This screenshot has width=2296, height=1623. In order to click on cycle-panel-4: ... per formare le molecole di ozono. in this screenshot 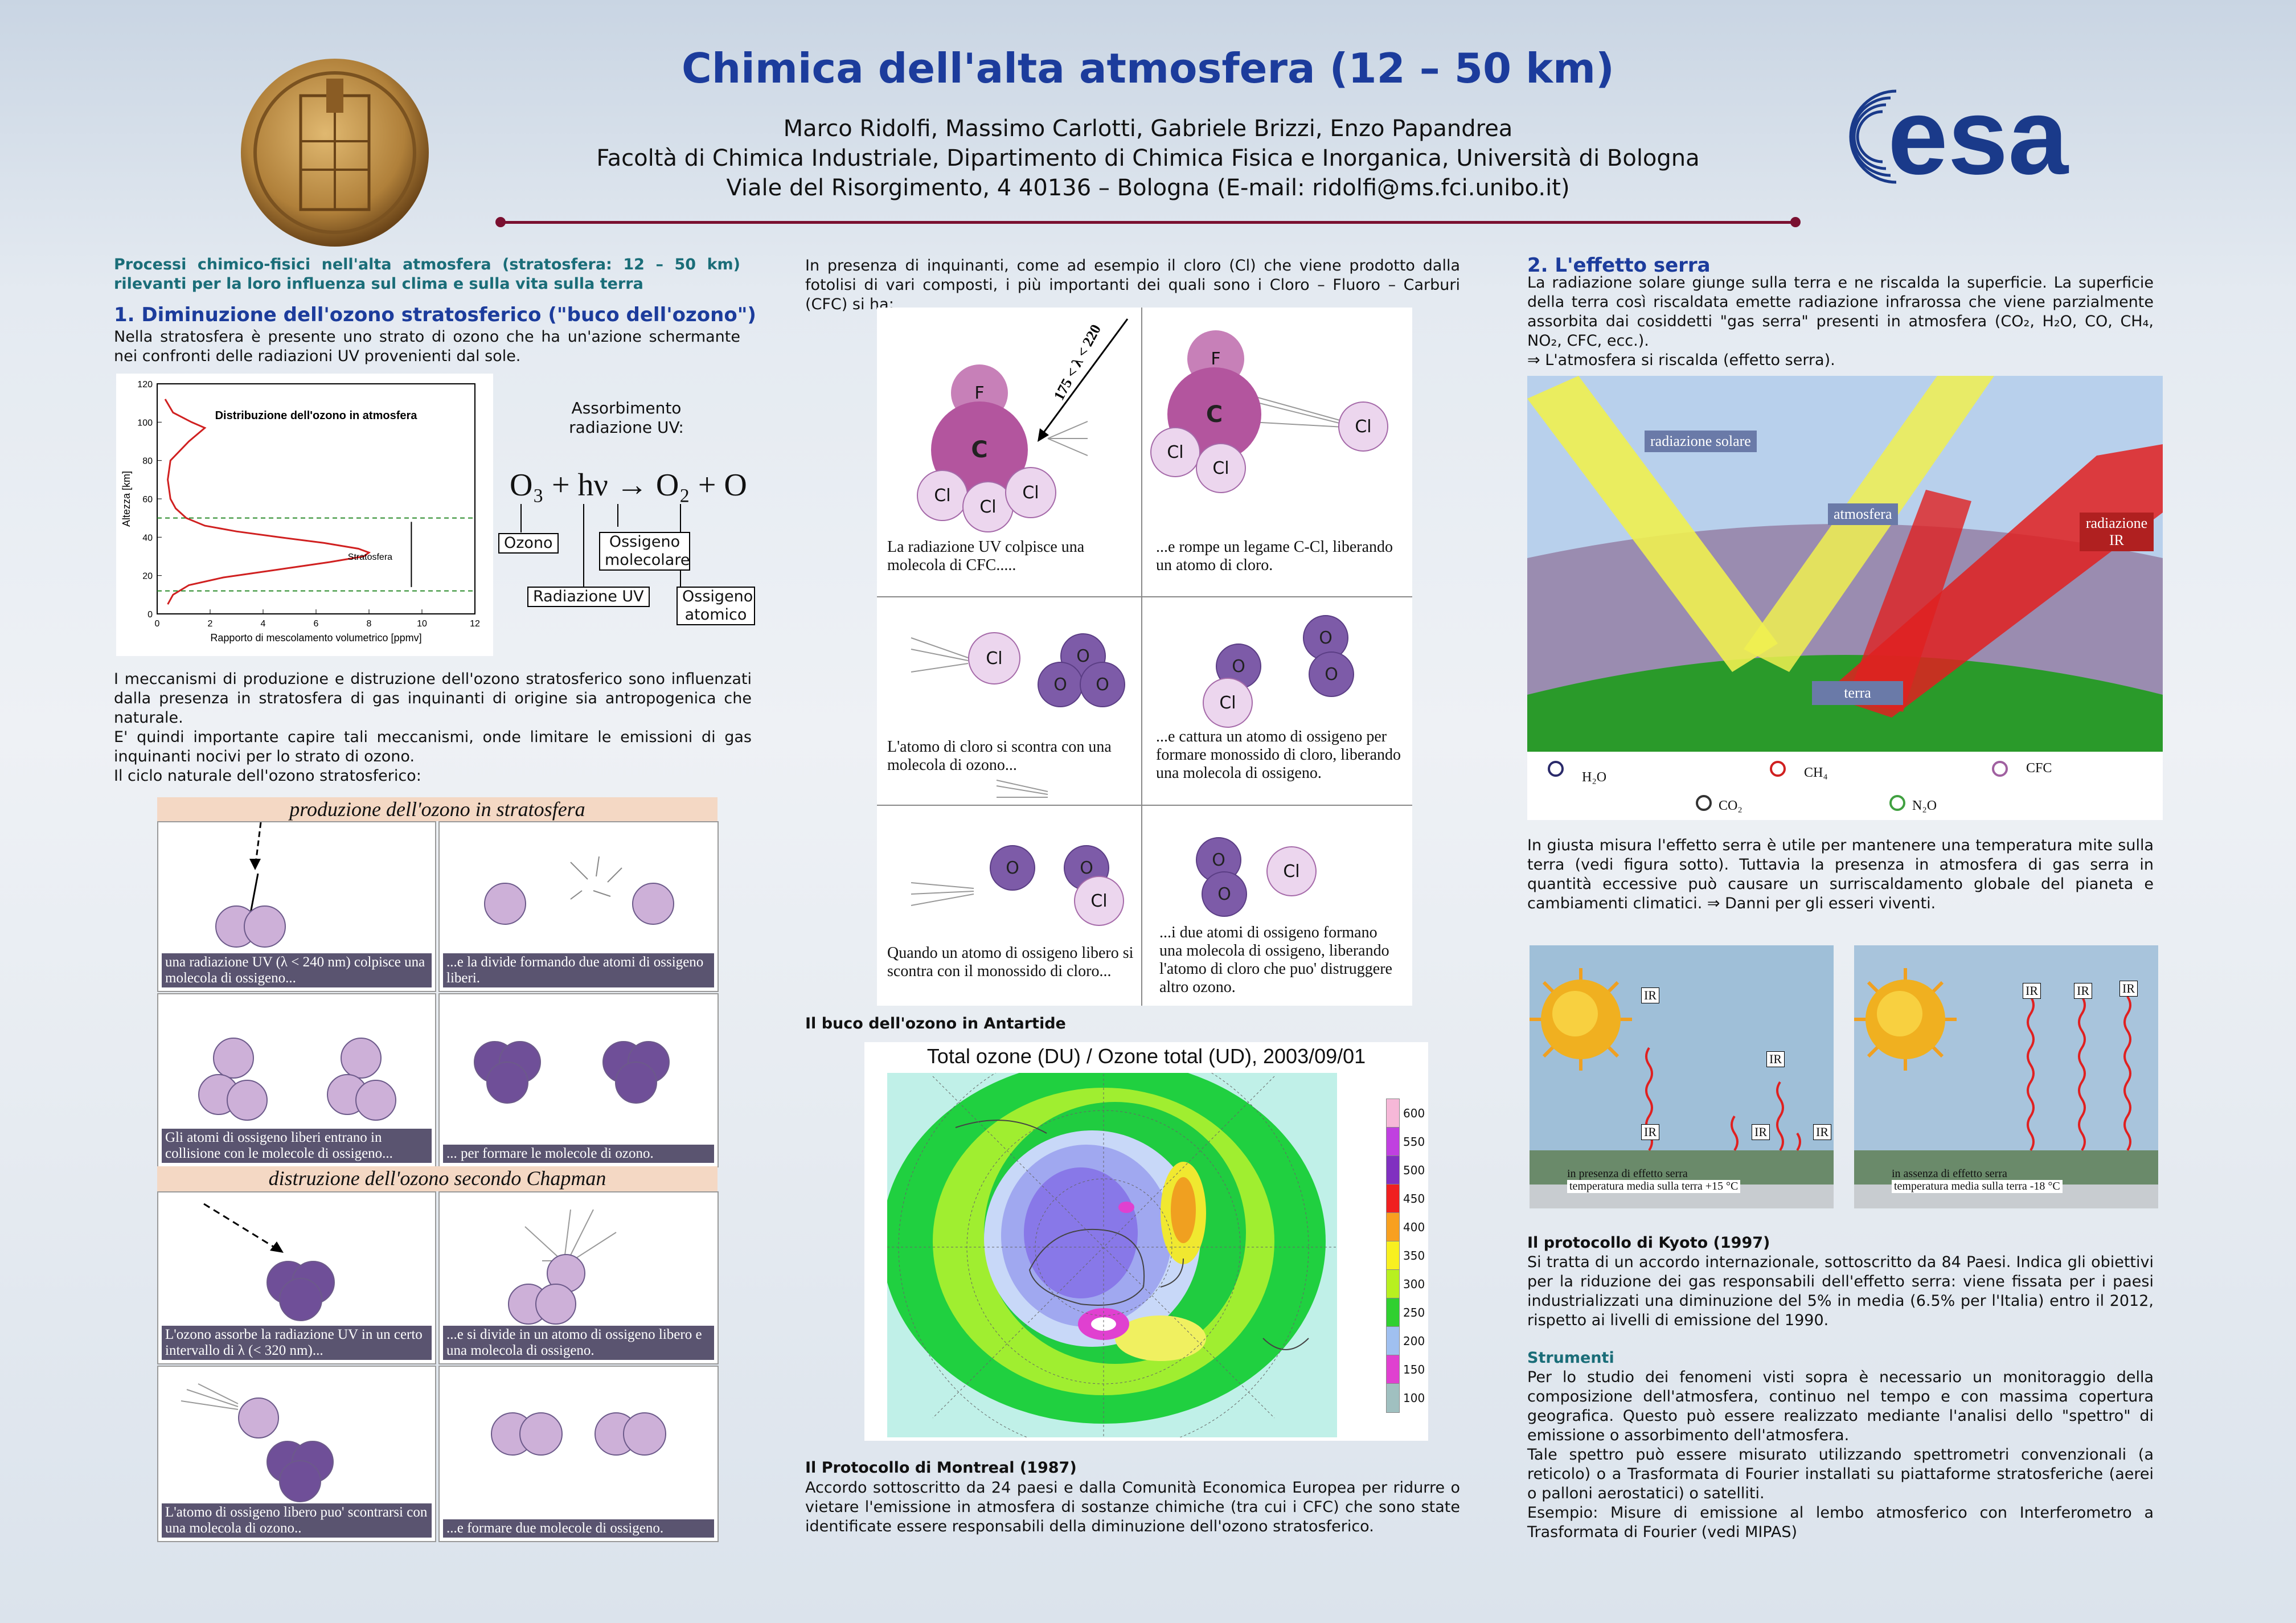, I will do `click(578, 1080)`.